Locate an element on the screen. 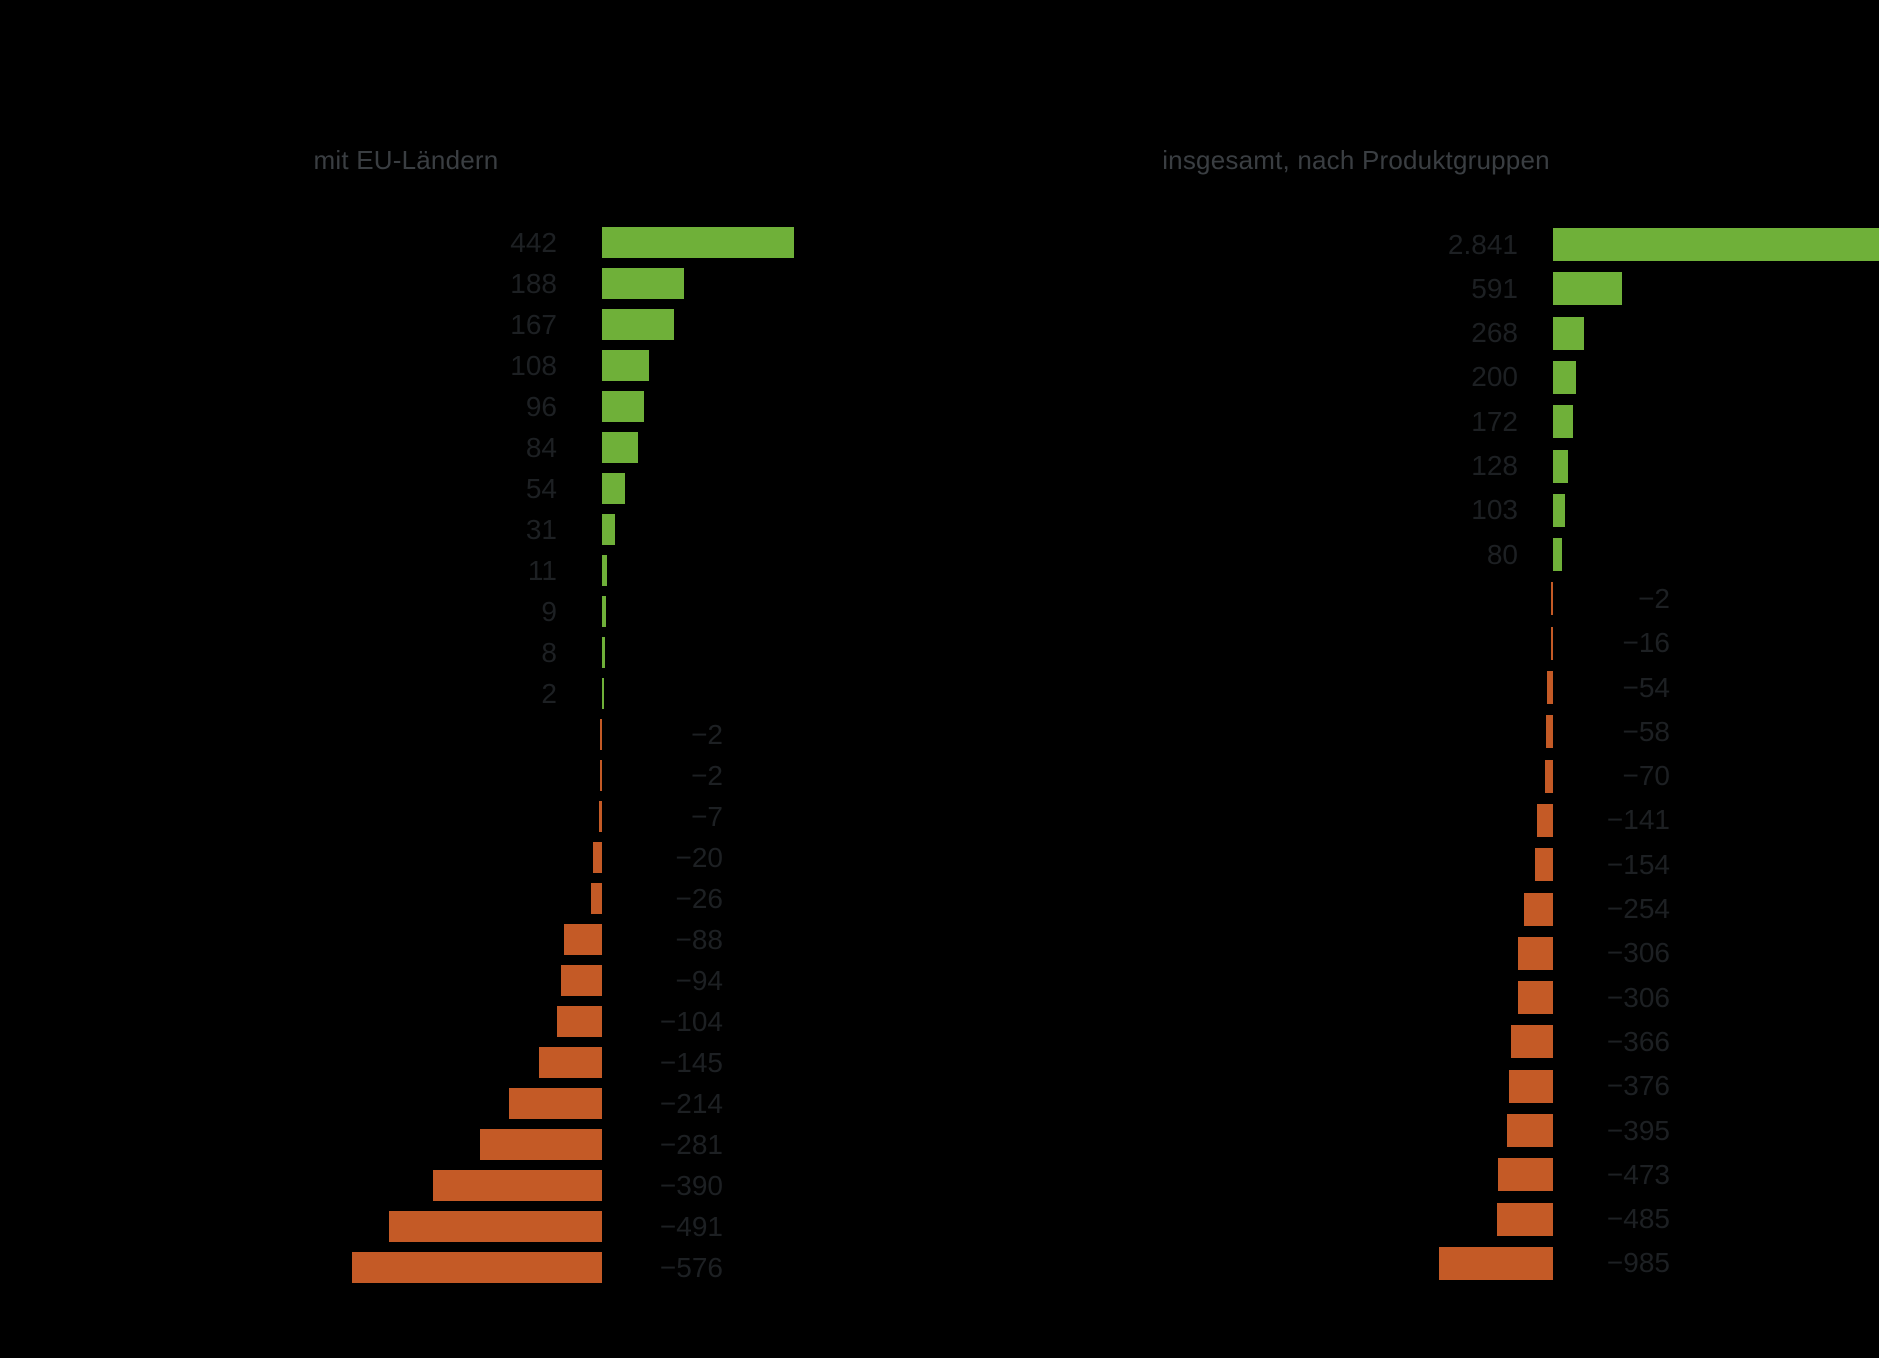 Image resolution: width=1879 pixels, height=1358 pixels. bar-value-label: −20 is located at coordinates (699, 857).